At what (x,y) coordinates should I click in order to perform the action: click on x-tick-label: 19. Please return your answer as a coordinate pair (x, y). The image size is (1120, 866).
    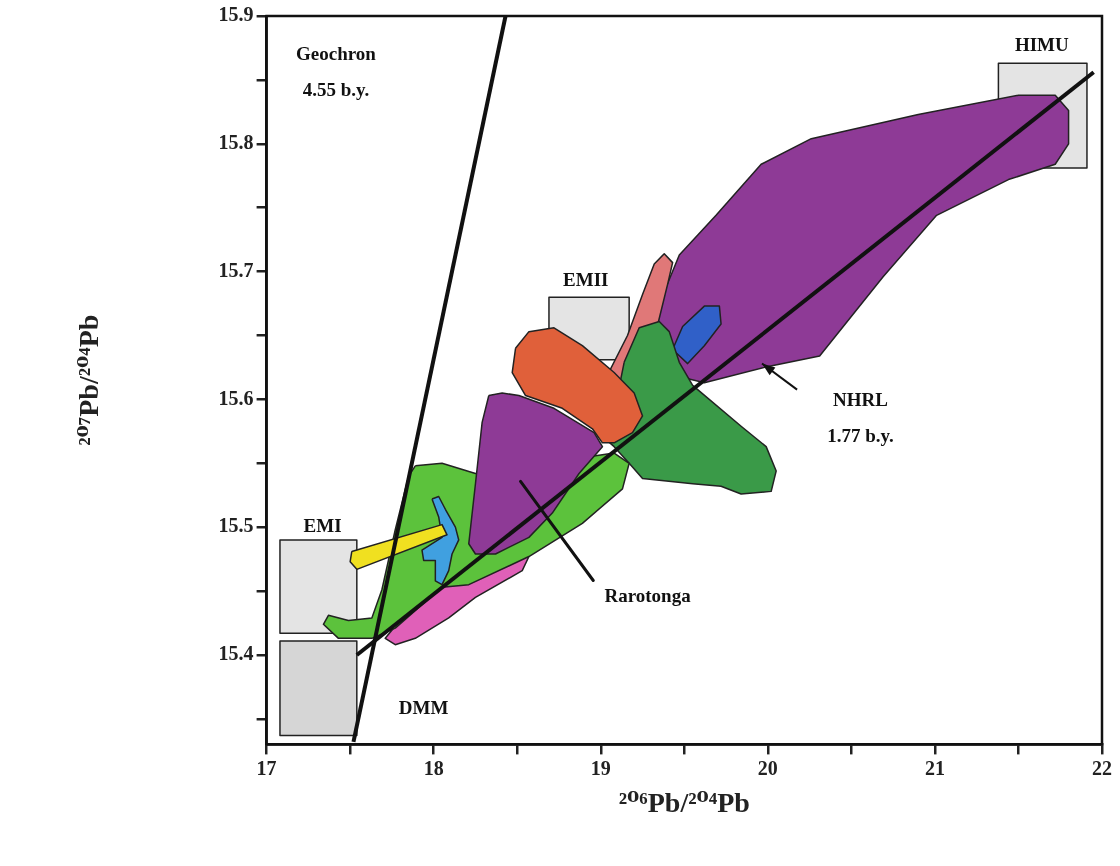
    Looking at the image, I should click on (600, 767).